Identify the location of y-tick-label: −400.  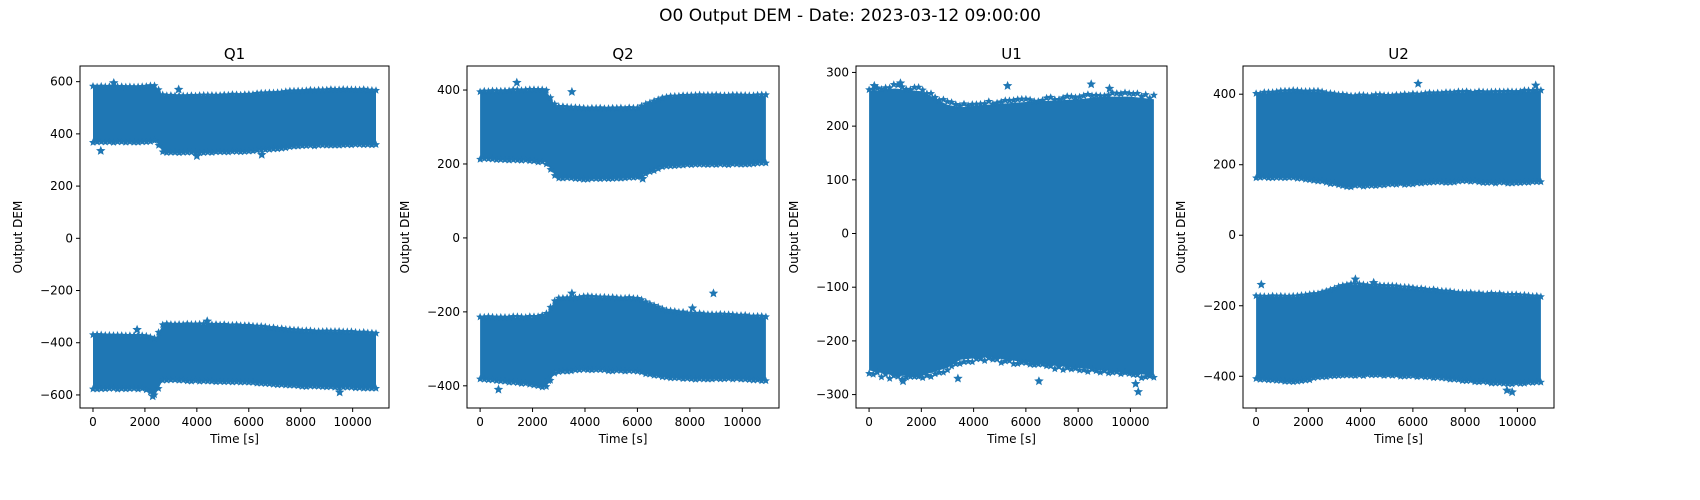
(56, 343).